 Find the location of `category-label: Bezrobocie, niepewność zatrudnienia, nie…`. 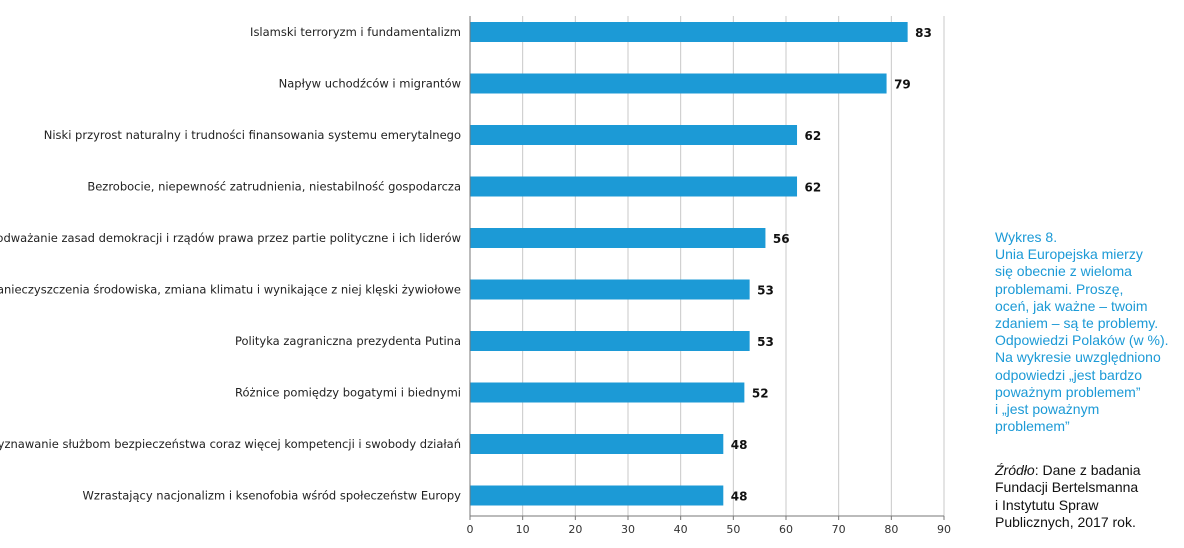

category-label: Bezrobocie, niepewność zatrudnienia, nie… is located at coordinates (274, 187).